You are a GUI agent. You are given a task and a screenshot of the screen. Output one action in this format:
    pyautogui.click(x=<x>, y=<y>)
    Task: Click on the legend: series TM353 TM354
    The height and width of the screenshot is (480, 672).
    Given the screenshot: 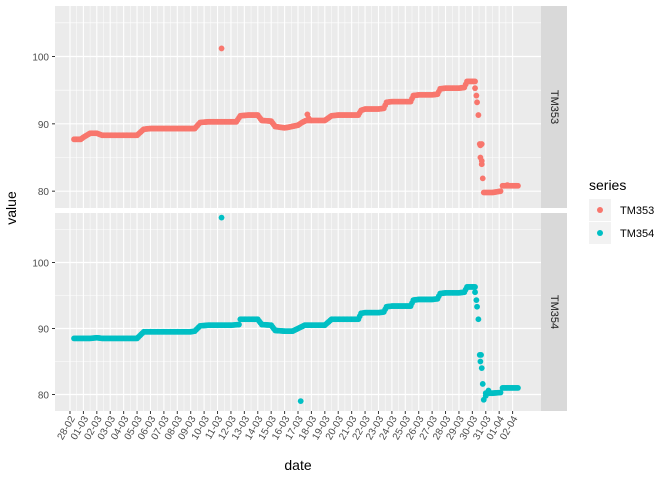 What is the action you would take?
    pyautogui.click(x=621, y=210)
    